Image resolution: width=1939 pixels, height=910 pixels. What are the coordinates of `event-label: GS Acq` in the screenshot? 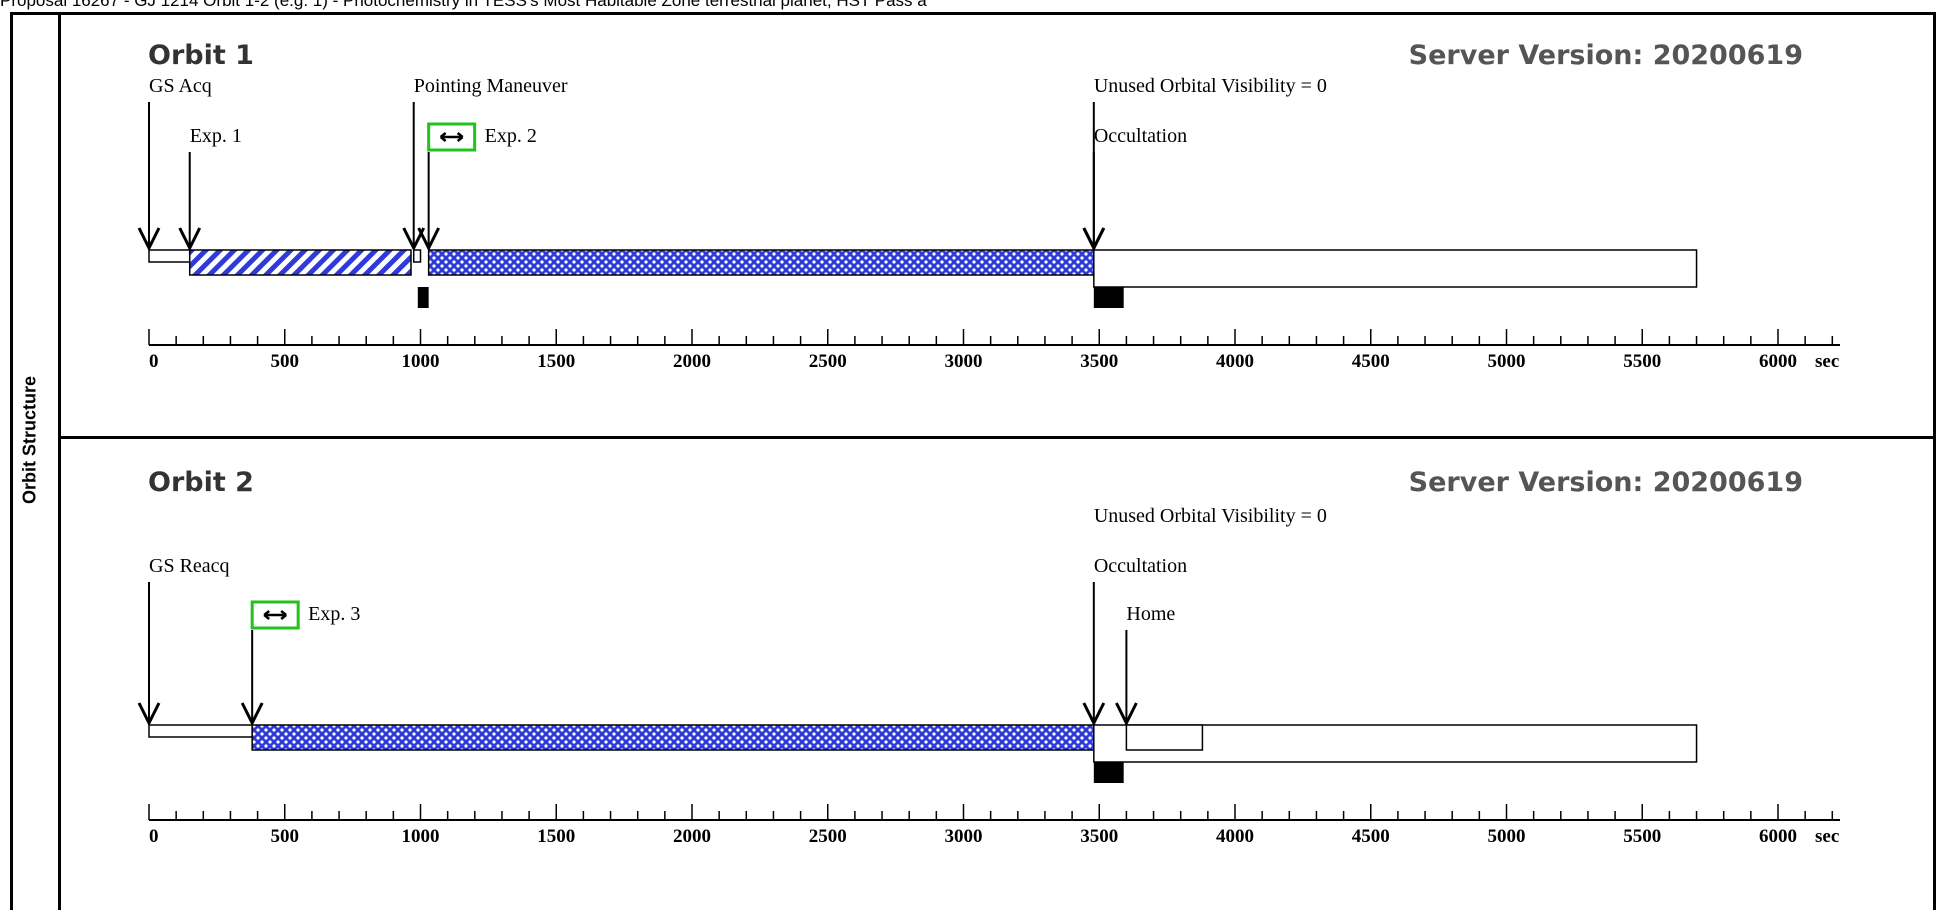 It's located at (180, 86).